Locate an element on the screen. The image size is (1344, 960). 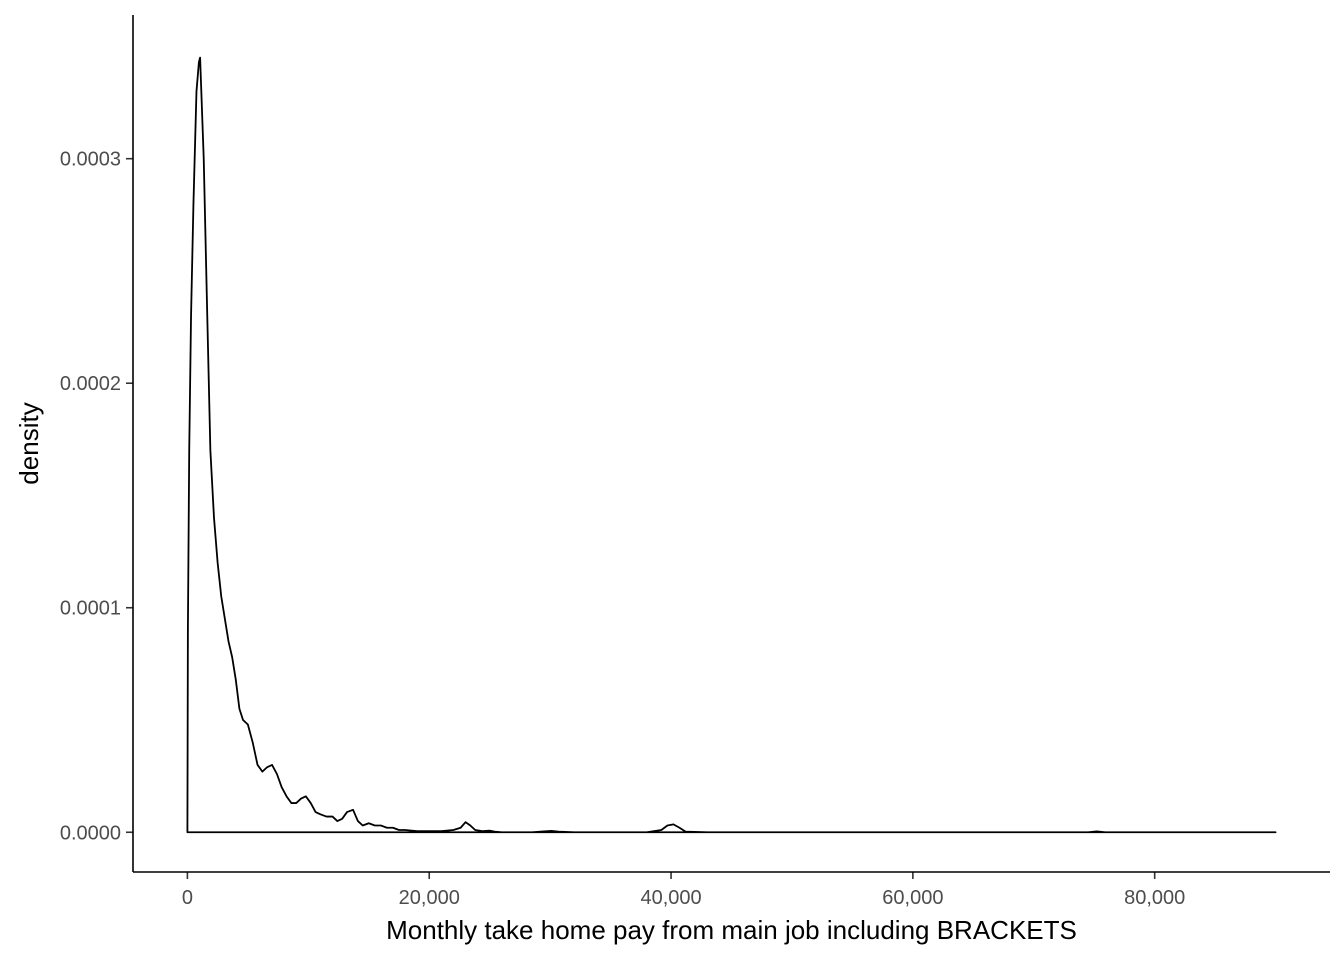
y-tick-label: 0.0001 is located at coordinates (90, 609).